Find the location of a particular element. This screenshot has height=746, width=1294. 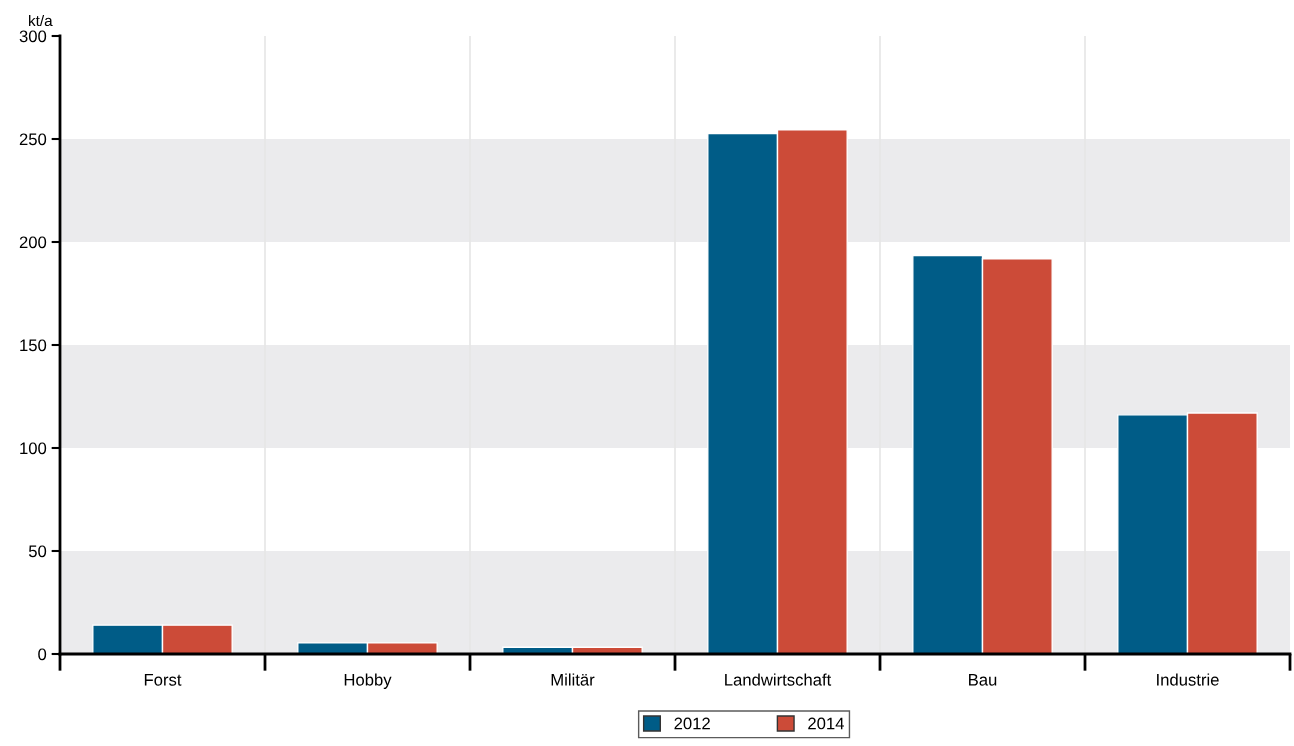

legend-label: 2014 is located at coordinates (826, 723).